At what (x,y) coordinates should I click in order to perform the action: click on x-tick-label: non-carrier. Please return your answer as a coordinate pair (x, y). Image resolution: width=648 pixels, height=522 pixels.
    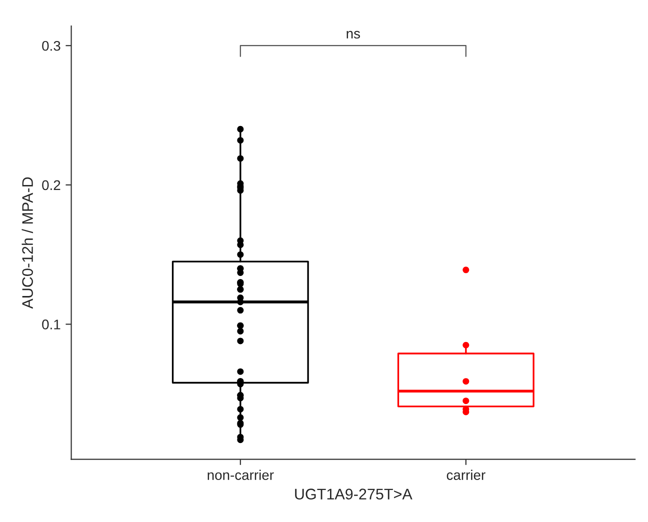
    Looking at the image, I should click on (241, 475).